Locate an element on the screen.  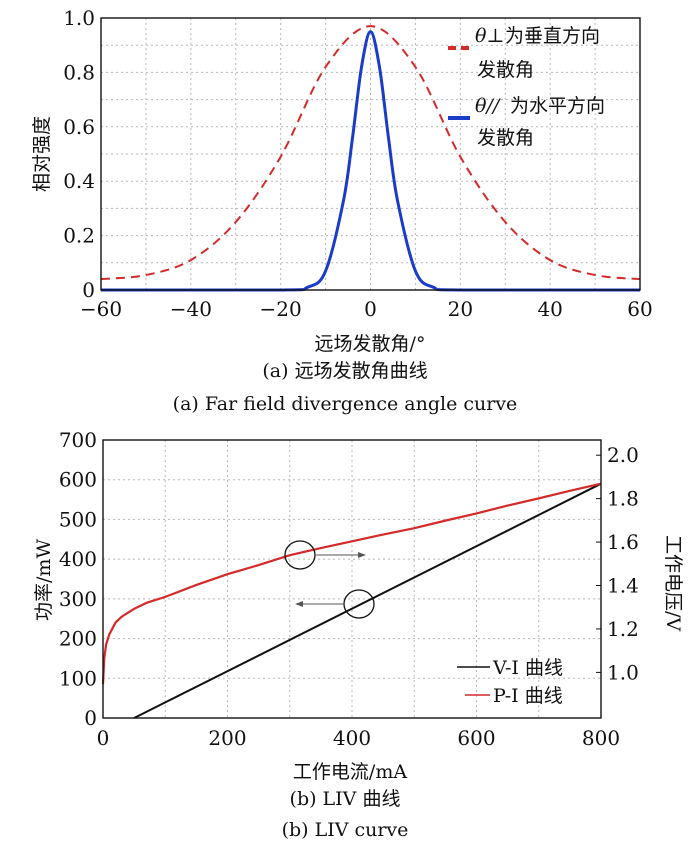
chart-b-ylabel-right: 工作电压/V is located at coordinates (673, 583).